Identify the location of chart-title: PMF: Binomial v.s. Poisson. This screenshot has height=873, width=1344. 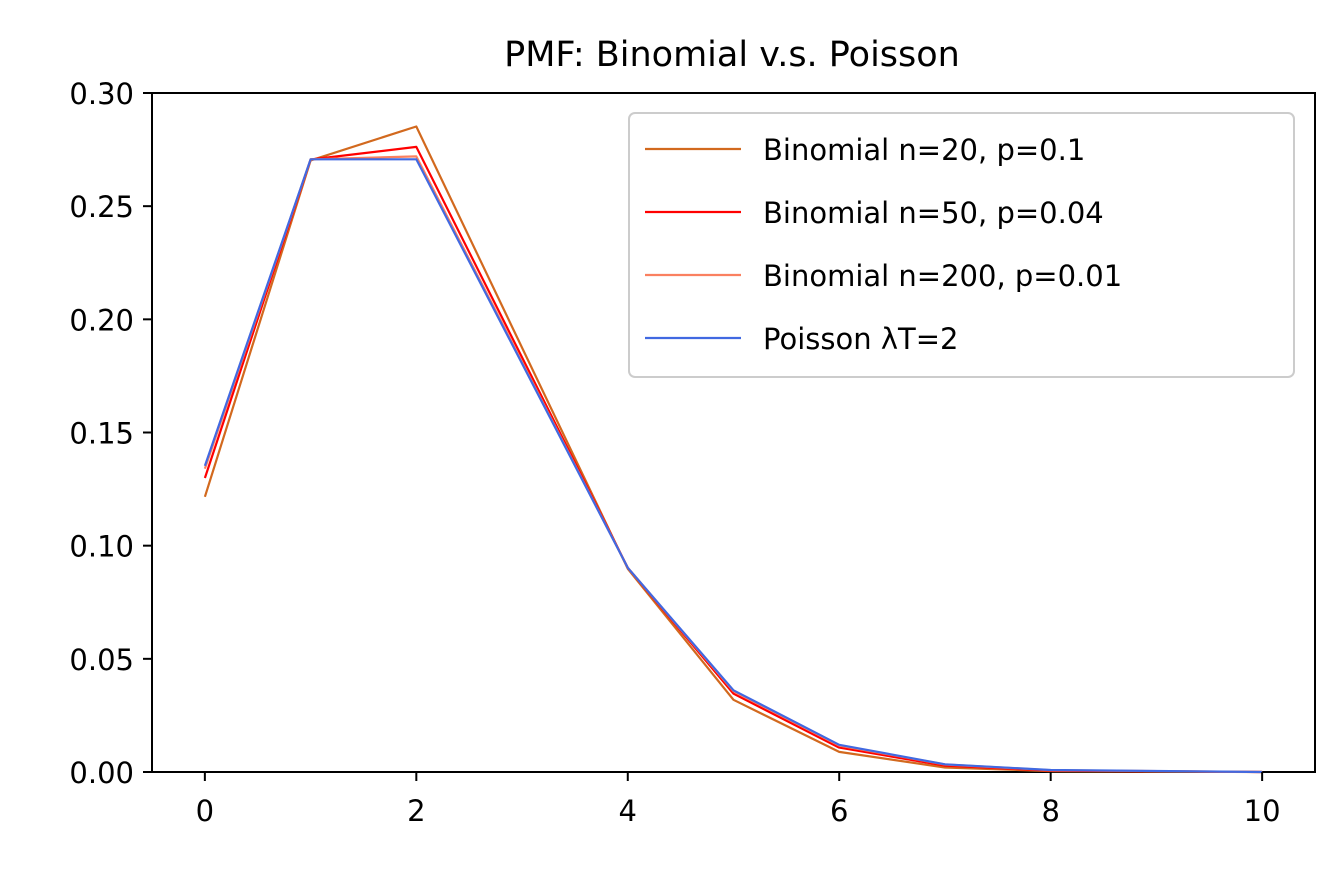
(732, 55).